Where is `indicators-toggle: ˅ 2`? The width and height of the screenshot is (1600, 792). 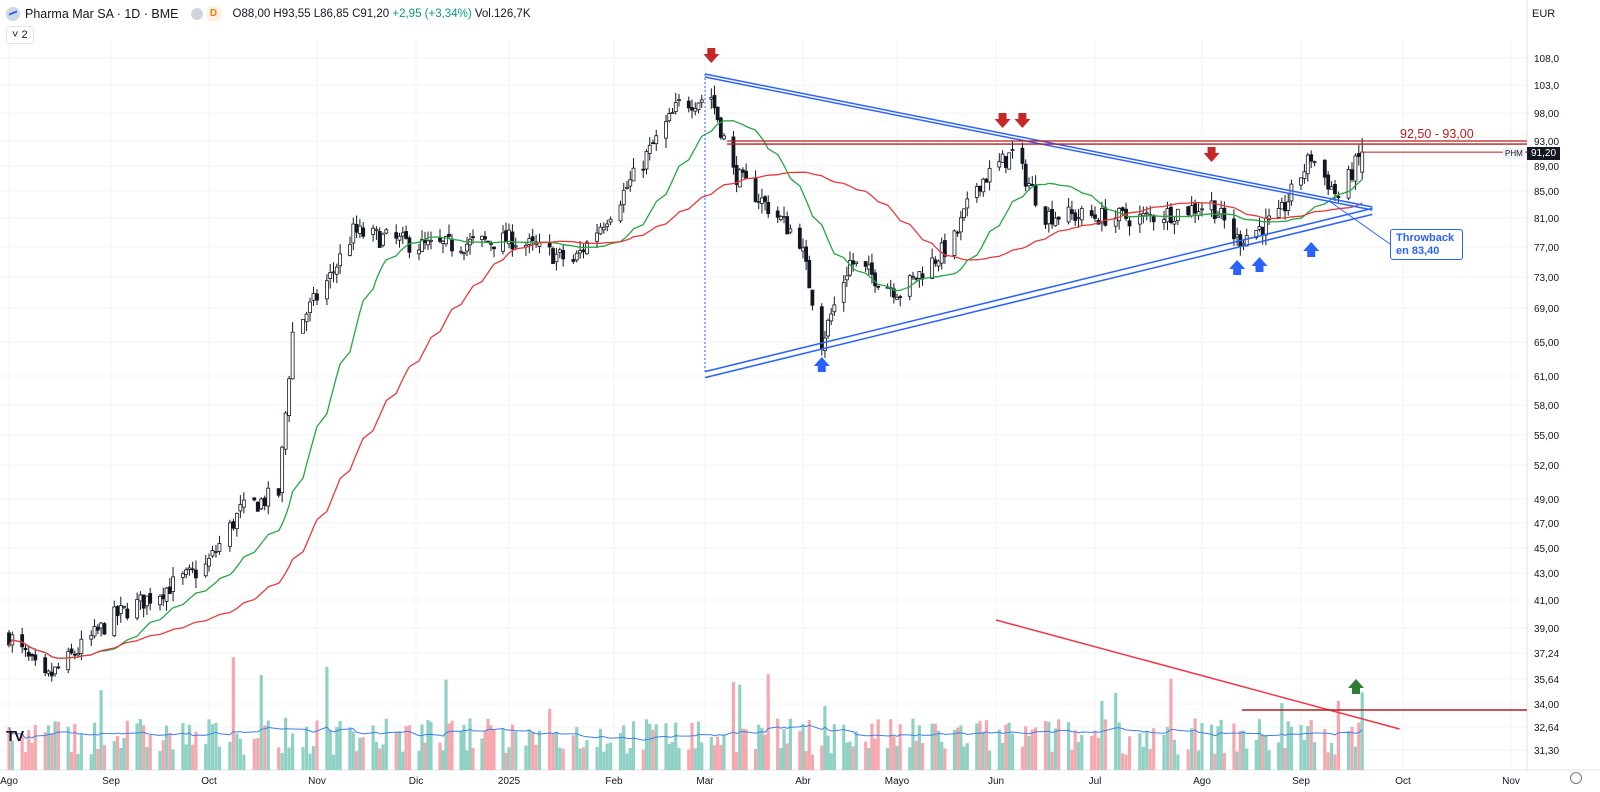 indicators-toggle: ˅ 2 is located at coordinates (20, 35).